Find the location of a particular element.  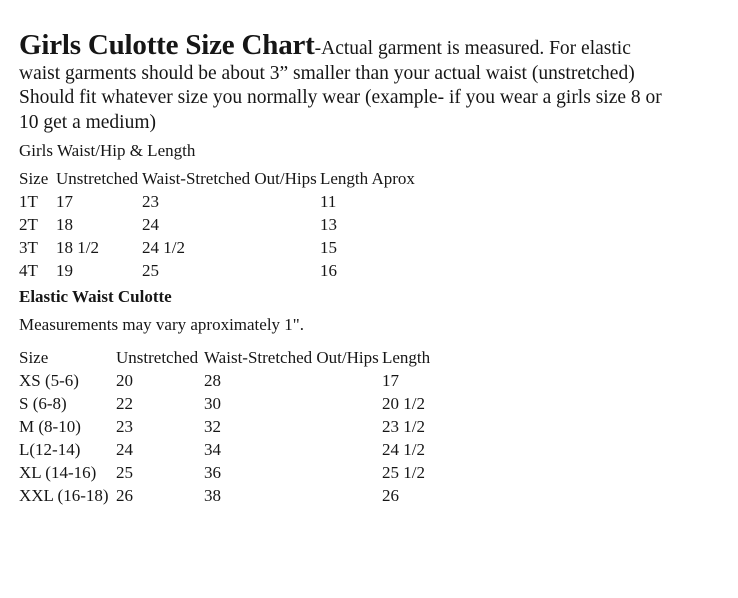

table-row: XXL (16-18) 26 38 26 is located at coordinates (369, 495).